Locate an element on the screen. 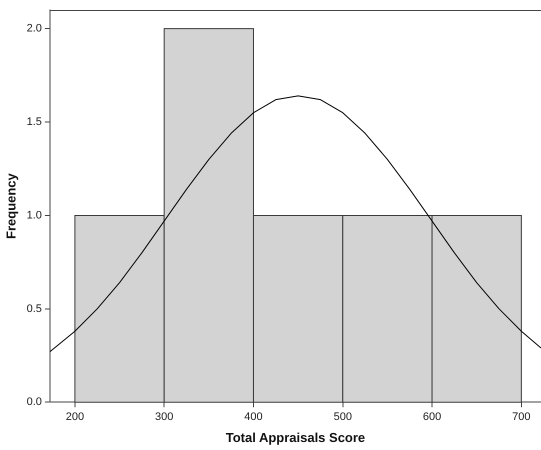 The image size is (541, 450). x-tick-label: 300 is located at coordinates (164, 416).